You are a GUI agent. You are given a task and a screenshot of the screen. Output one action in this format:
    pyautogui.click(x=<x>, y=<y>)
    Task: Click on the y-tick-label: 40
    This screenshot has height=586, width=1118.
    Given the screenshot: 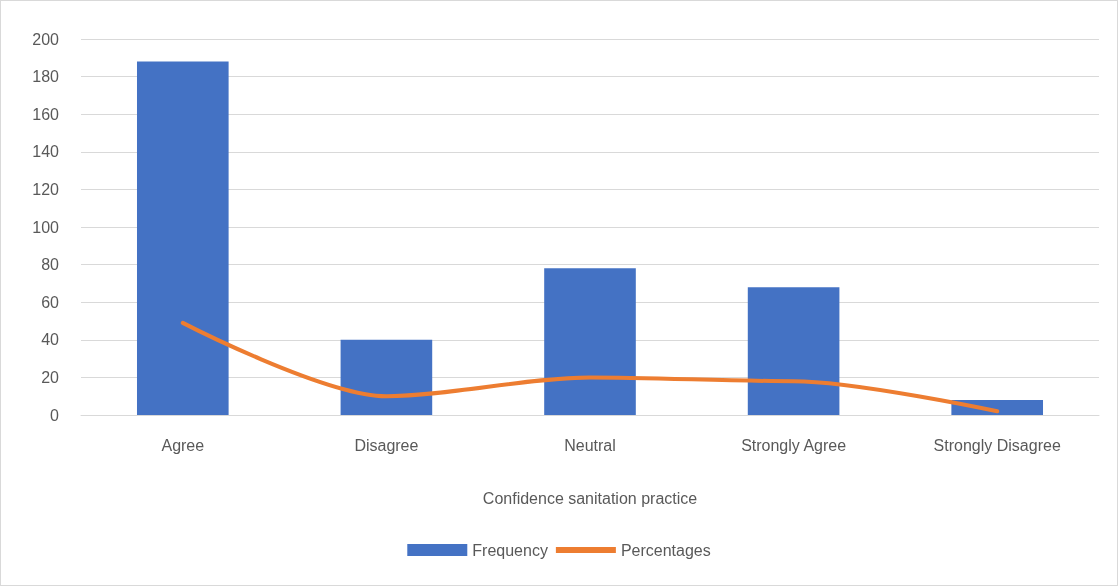 What is the action you would take?
    pyautogui.click(x=50, y=340)
    